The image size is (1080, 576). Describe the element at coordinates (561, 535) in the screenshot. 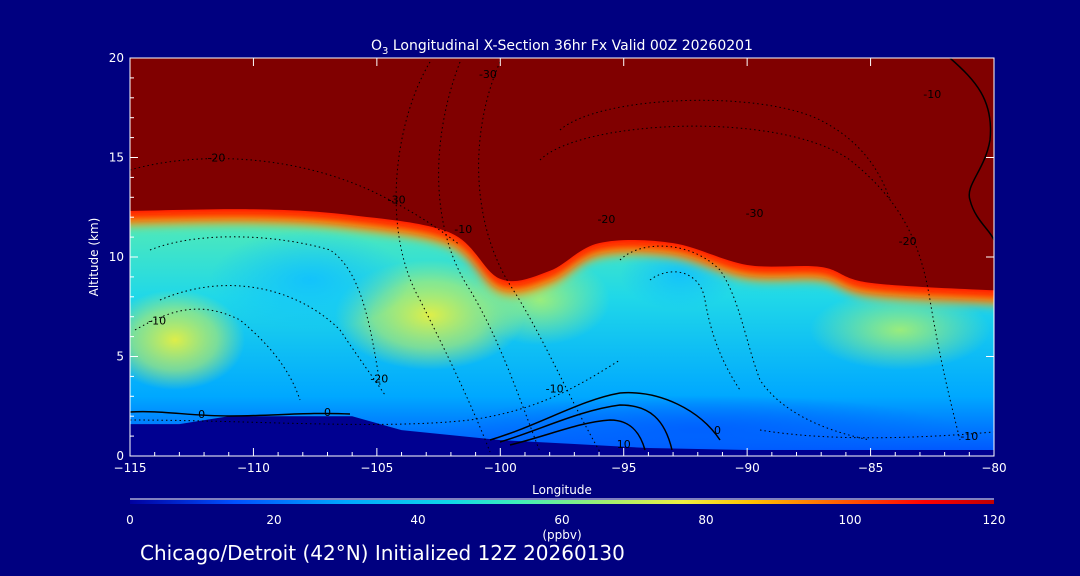

I see `colorbar-label: (ppbv)` at that location.